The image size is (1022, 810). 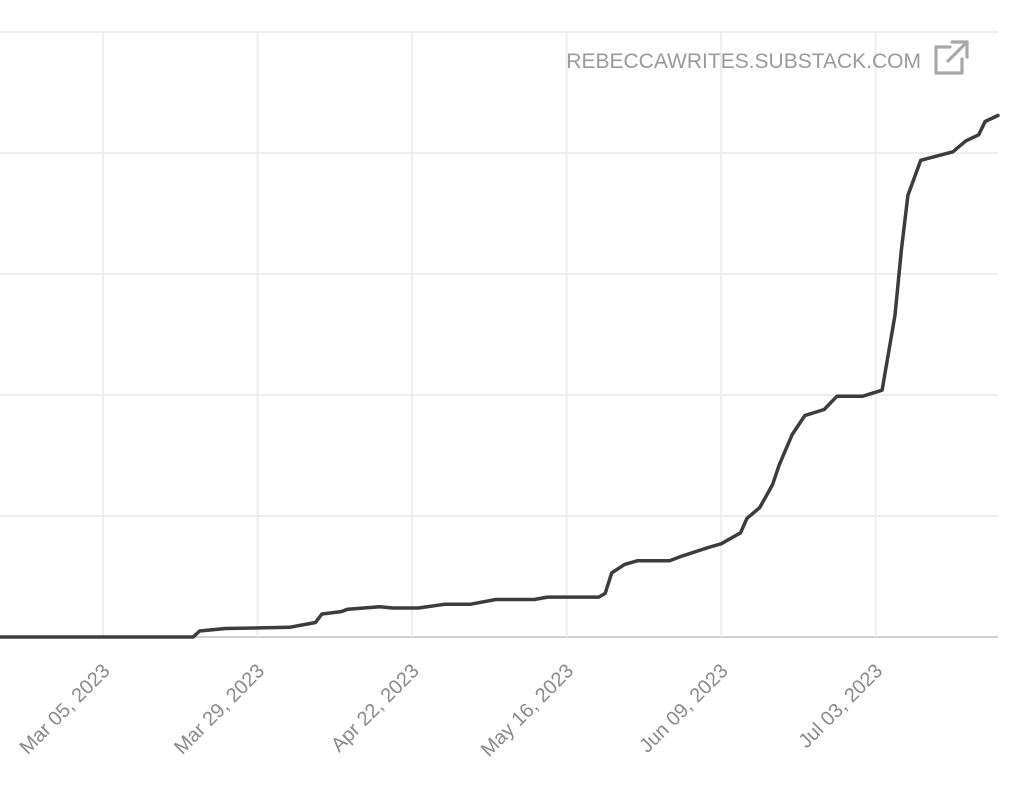 I want to click on external-link-icon, so click(x=951, y=57).